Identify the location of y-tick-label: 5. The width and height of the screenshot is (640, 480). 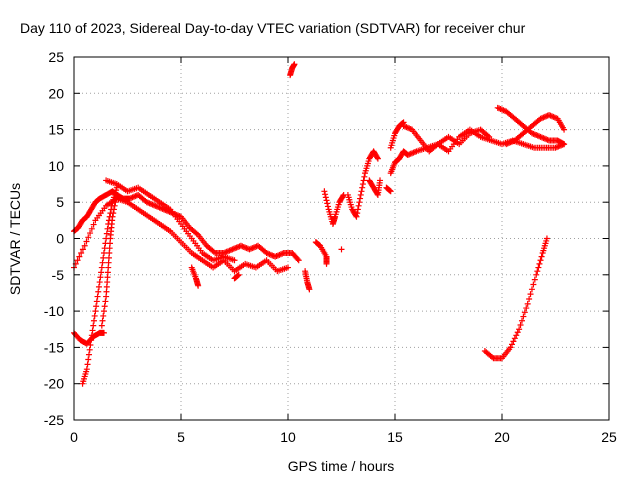
(60, 202).